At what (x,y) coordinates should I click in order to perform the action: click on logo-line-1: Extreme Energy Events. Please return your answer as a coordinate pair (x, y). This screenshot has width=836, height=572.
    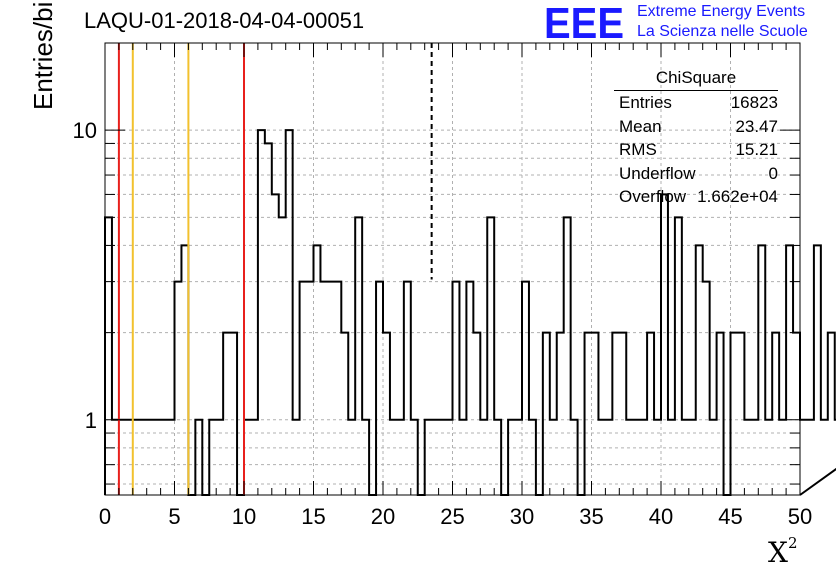
    Looking at the image, I should click on (721, 11).